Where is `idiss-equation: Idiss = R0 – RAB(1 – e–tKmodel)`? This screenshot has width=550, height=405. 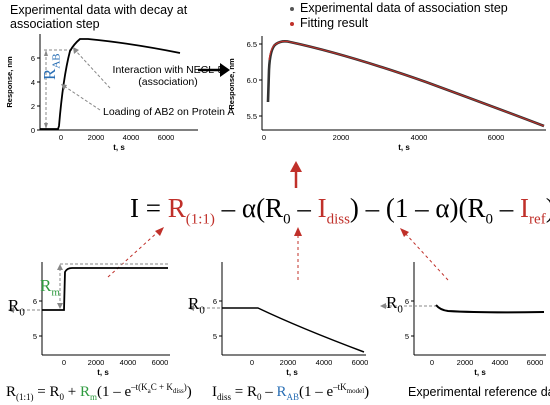 idiss-equation: Idiss = R0 – RAB(1 – e–tKmodel) is located at coordinates (291, 392).